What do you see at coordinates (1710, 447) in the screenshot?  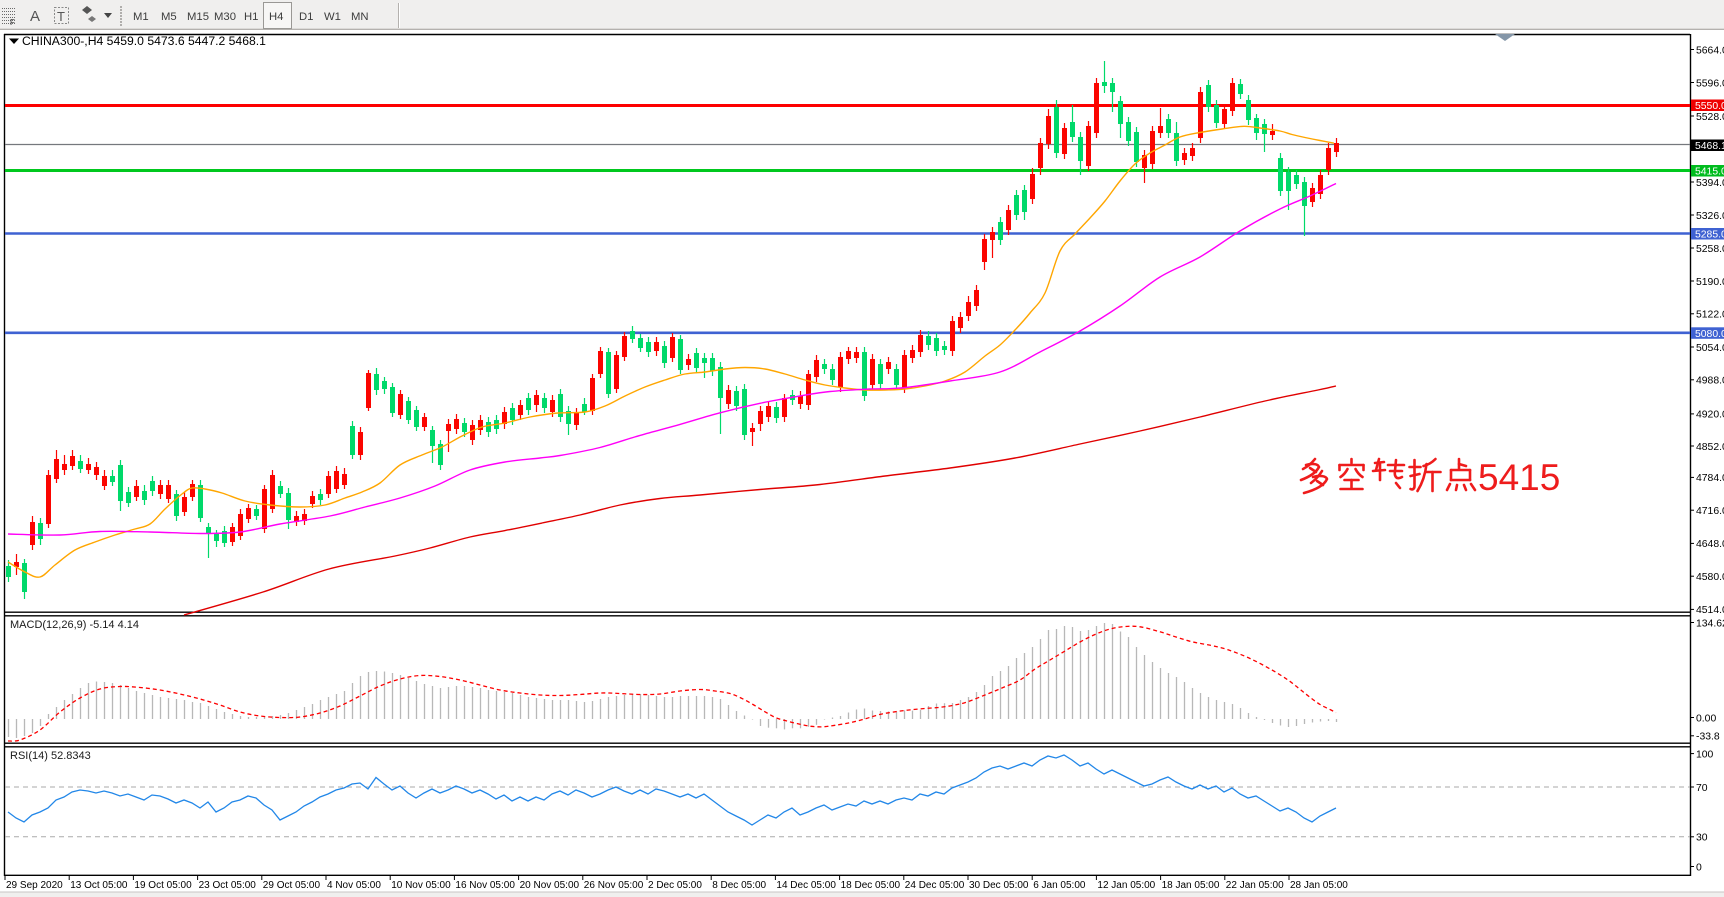 I see `svg-text: 4852.0` at bounding box center [1710, 447].